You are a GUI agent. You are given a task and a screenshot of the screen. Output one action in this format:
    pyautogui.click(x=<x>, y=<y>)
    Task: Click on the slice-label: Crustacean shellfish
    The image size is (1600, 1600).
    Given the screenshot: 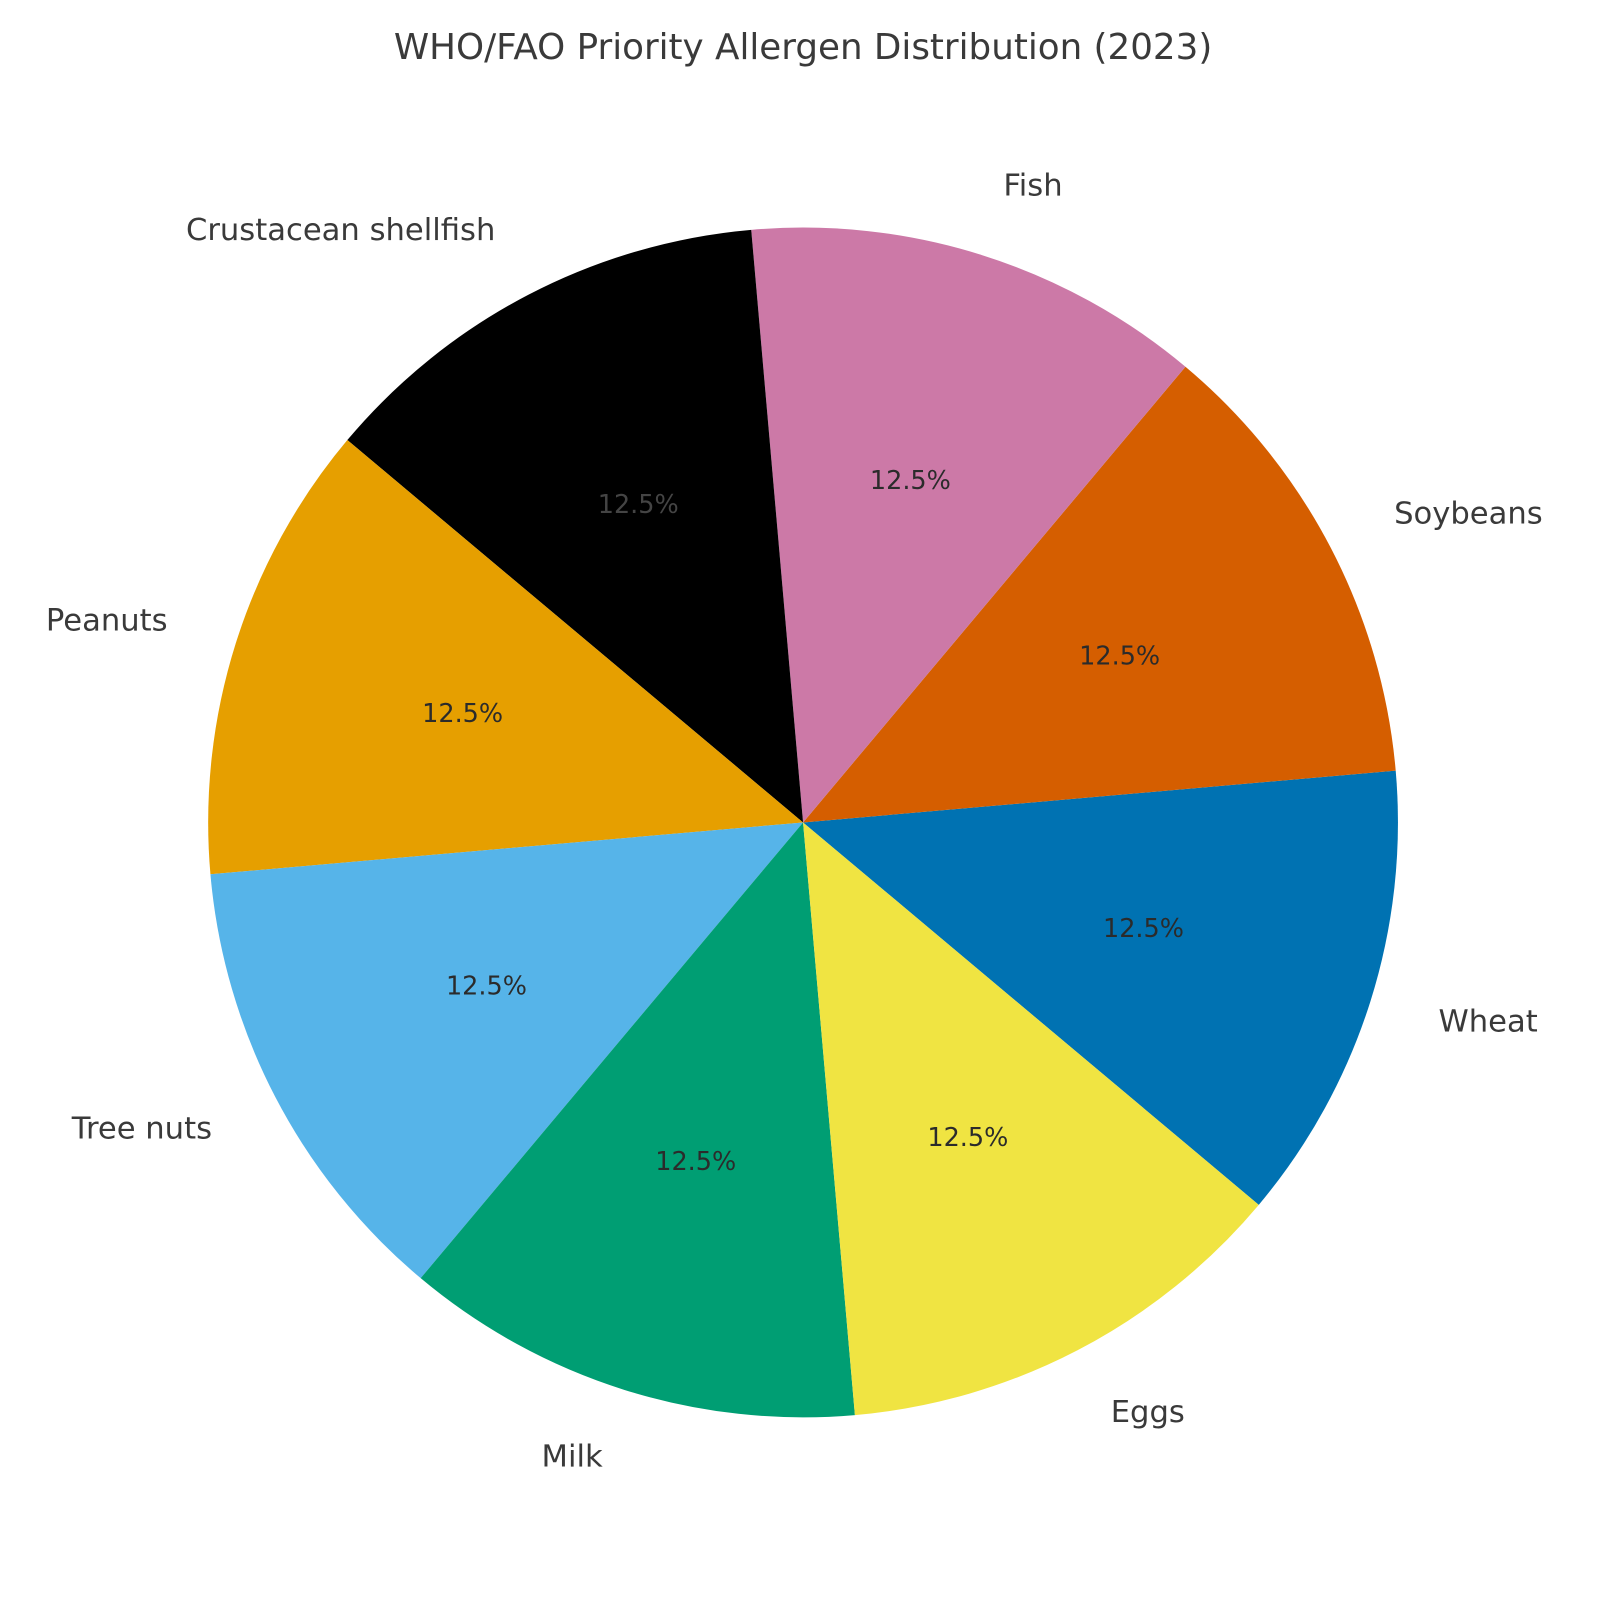 What is the action you would take?
    pyautogui.click(x=340, y=230)
    